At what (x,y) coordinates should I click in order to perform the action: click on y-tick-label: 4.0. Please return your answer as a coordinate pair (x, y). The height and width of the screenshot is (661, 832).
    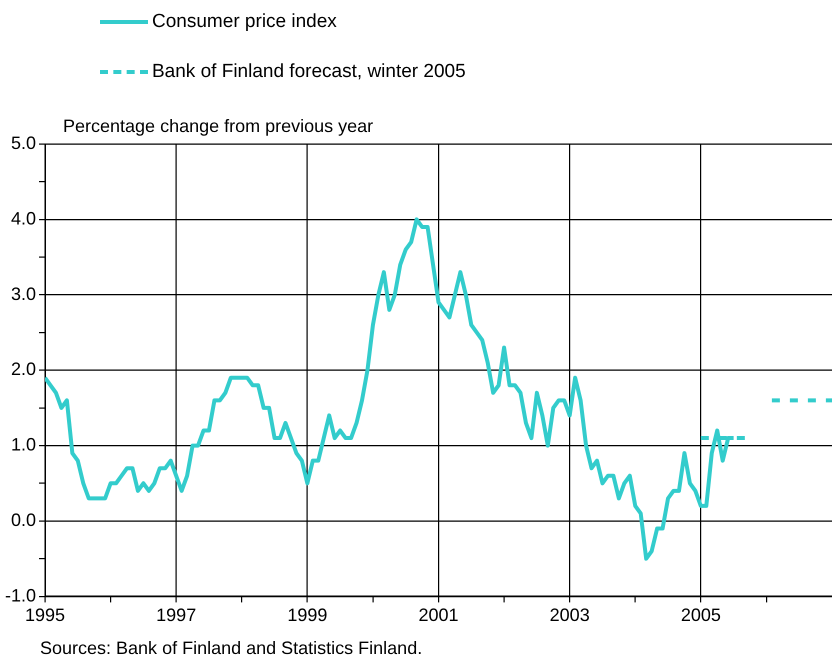
    Looking at the image, I should click on (23, 218).